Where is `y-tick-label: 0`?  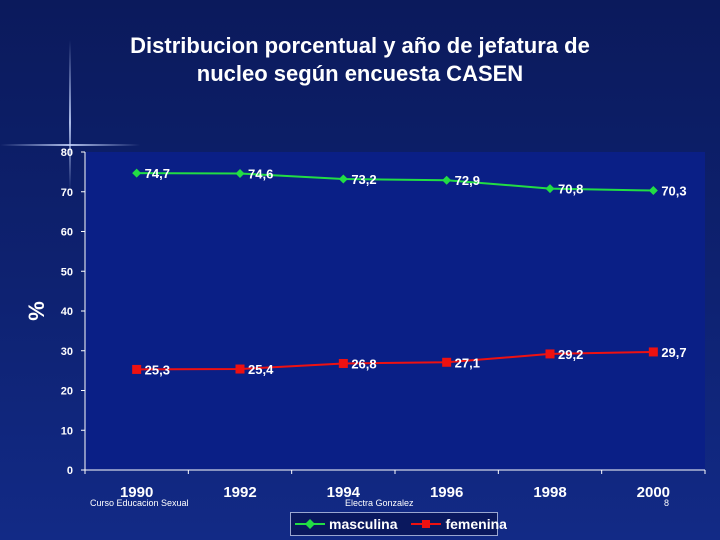
y-tick-label: 0 is located at coordinates (70, 471).